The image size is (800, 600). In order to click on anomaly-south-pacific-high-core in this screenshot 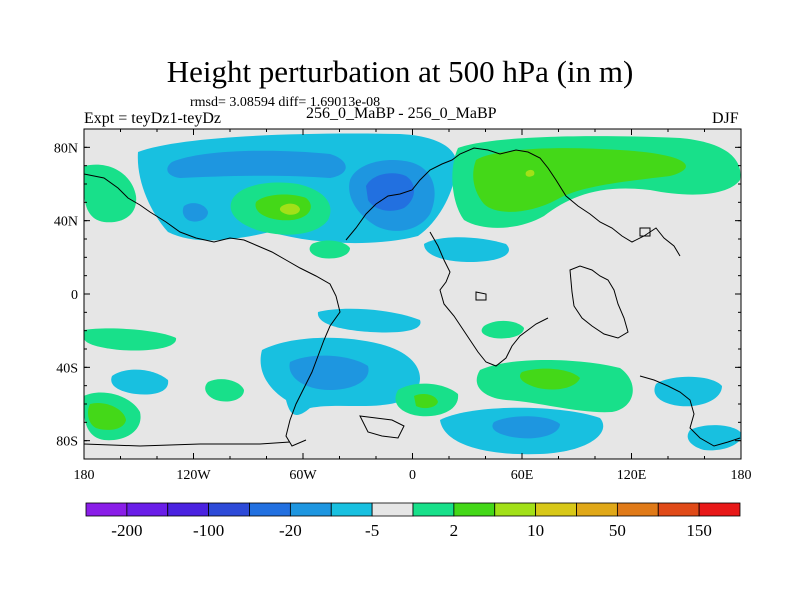, I will do `click(107, 416)`.